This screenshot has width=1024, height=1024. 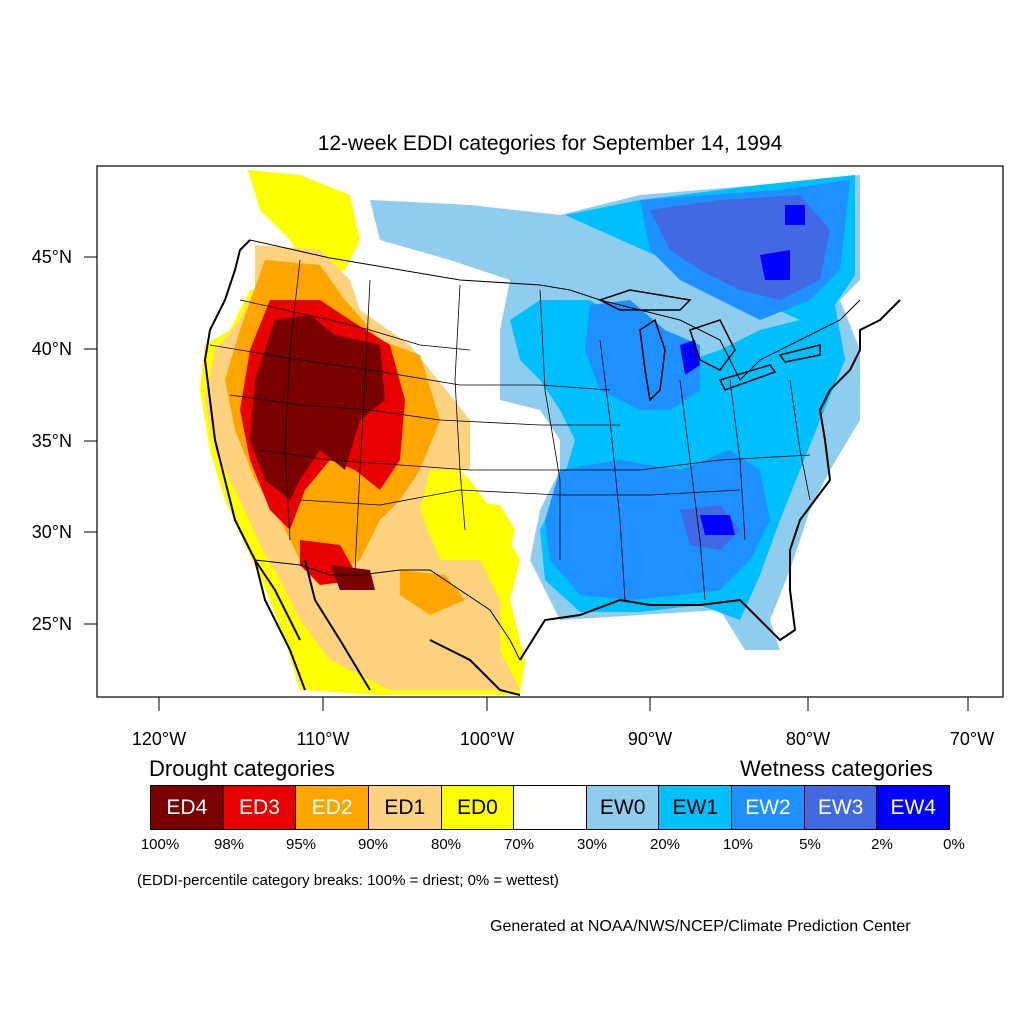 I want to click on lon-label-70: 70°W, so click(x=972, y=739).